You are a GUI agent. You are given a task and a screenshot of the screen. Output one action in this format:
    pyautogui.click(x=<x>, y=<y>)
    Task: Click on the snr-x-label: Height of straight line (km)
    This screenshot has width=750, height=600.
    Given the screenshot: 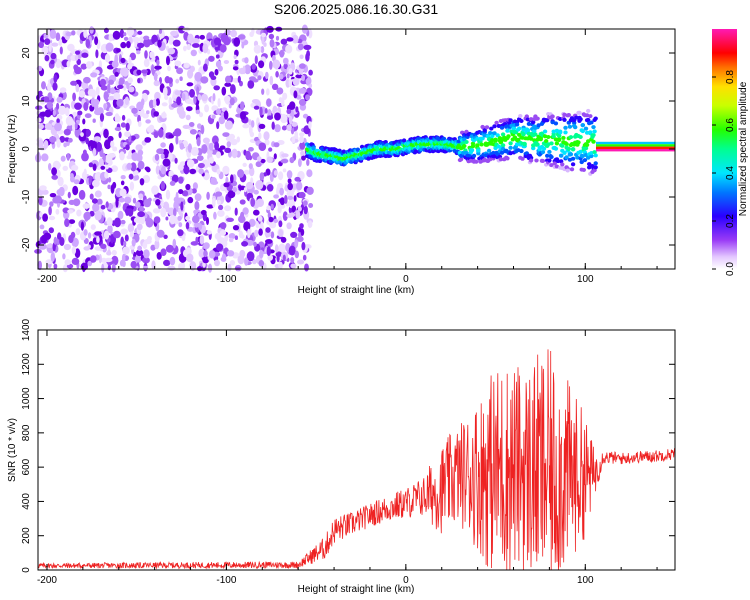 What is the action you would take?
    pyautogui.click(x=356, y=589)
    